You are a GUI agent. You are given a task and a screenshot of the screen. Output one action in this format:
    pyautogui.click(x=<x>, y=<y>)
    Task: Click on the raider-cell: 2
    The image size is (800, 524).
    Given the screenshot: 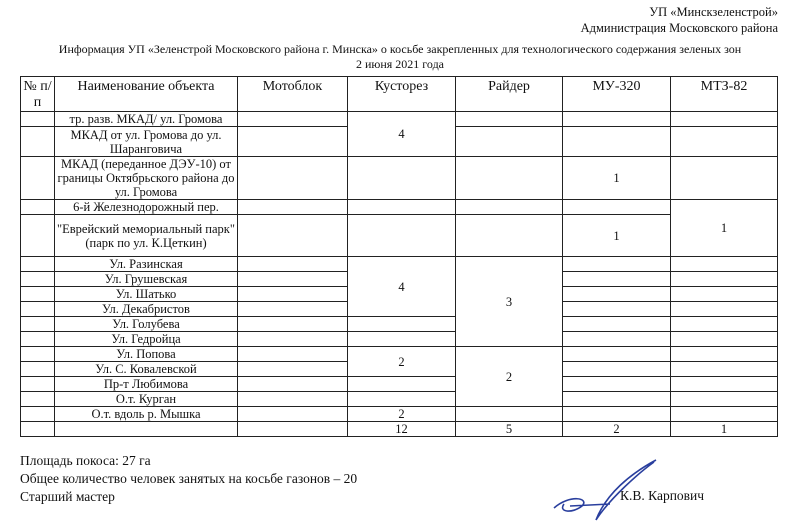 What is the action you would take?
    pyautogui.click(x=509, y=376)
    